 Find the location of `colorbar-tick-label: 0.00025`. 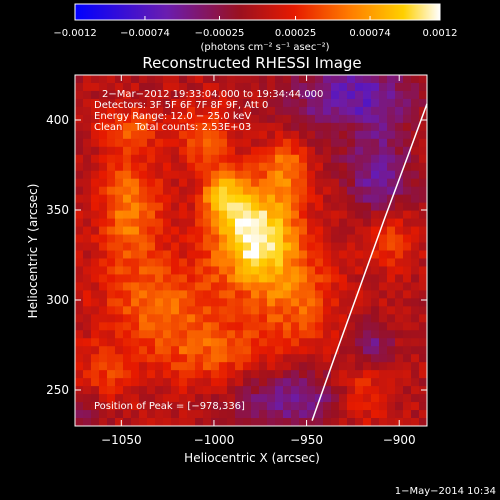

colorbar-tick-label: 0.00025 is located at coordinates (295, 33).